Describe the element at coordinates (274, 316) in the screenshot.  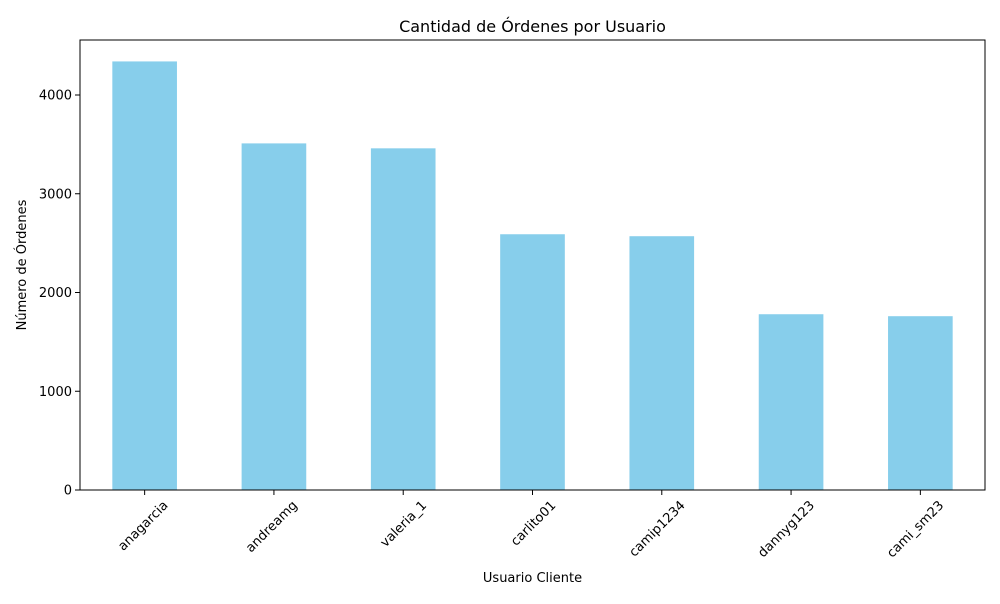
I see `bar-andreamg` at that location.